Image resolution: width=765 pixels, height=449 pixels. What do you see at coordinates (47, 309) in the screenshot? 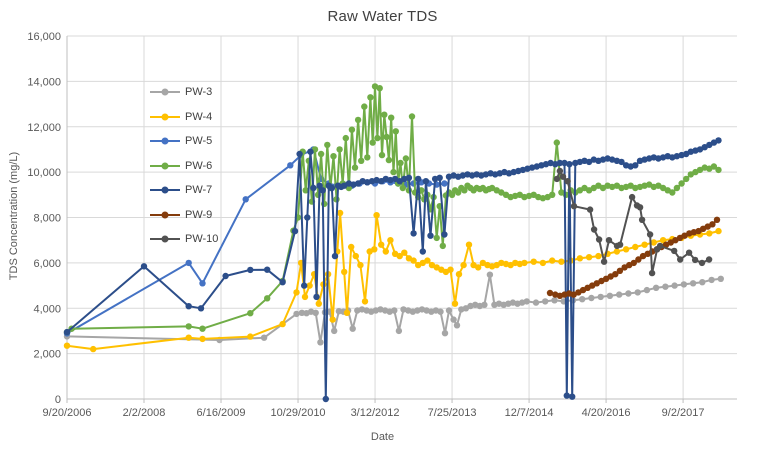
I see `y-tick-label: 4,000` at bounding box center [47, 309].